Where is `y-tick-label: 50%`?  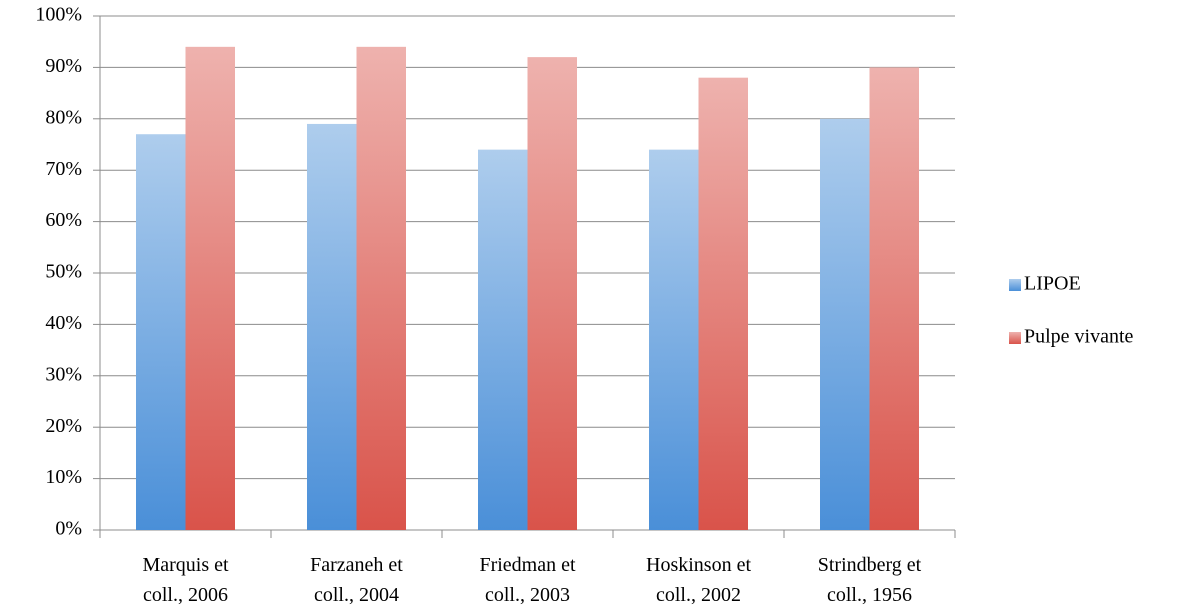
y-tick-label: 50% is located at coordinates (63, 272).